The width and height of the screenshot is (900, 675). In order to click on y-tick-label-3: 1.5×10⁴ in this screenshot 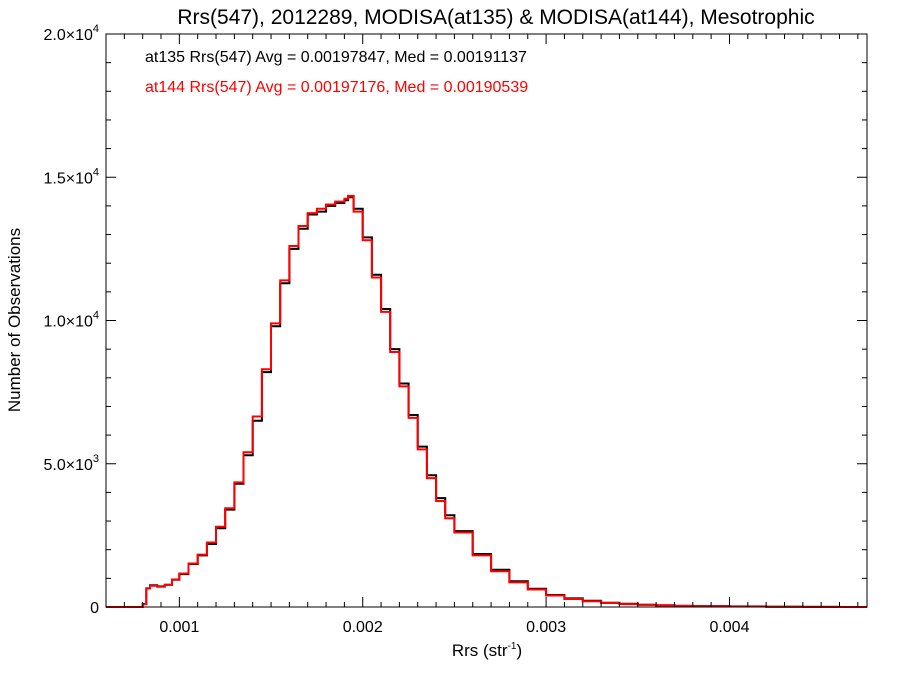, I will do `click(71, 176)`.